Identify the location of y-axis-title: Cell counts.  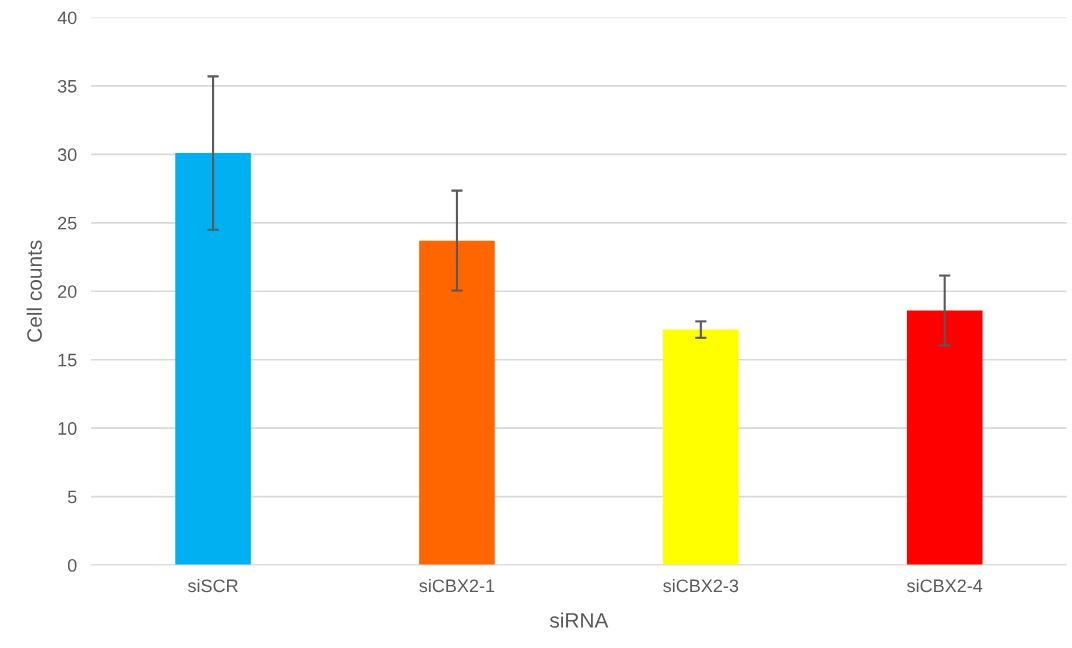
(34, 291).